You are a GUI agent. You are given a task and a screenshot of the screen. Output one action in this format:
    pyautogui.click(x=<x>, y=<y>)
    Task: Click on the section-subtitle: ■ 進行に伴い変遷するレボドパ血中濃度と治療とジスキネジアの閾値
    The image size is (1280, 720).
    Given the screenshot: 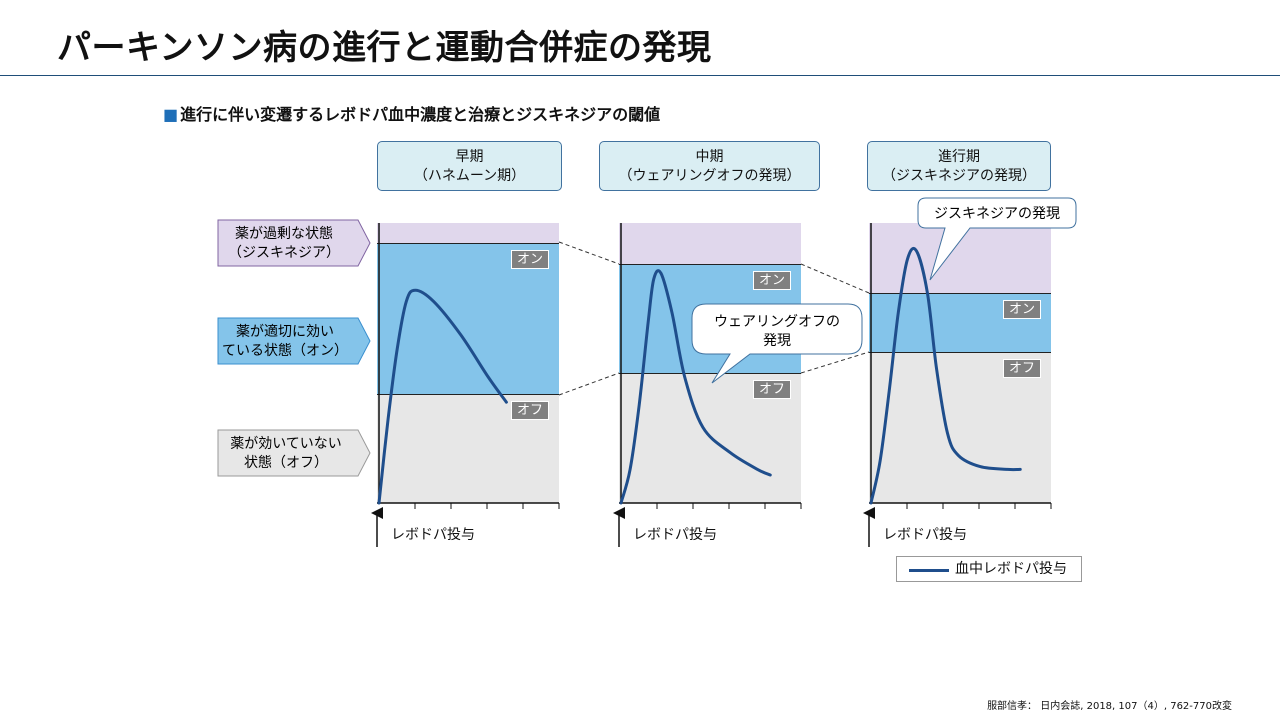 What is the action you would take?
    pyautogui.click(x=411, y=113)
    